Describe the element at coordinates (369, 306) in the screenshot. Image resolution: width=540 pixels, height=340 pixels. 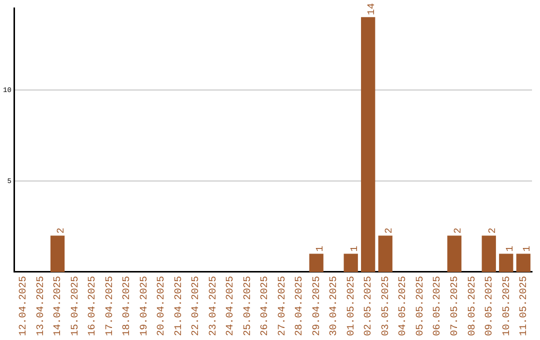
I see `x-tick-label: 02.05.2025` at that location.